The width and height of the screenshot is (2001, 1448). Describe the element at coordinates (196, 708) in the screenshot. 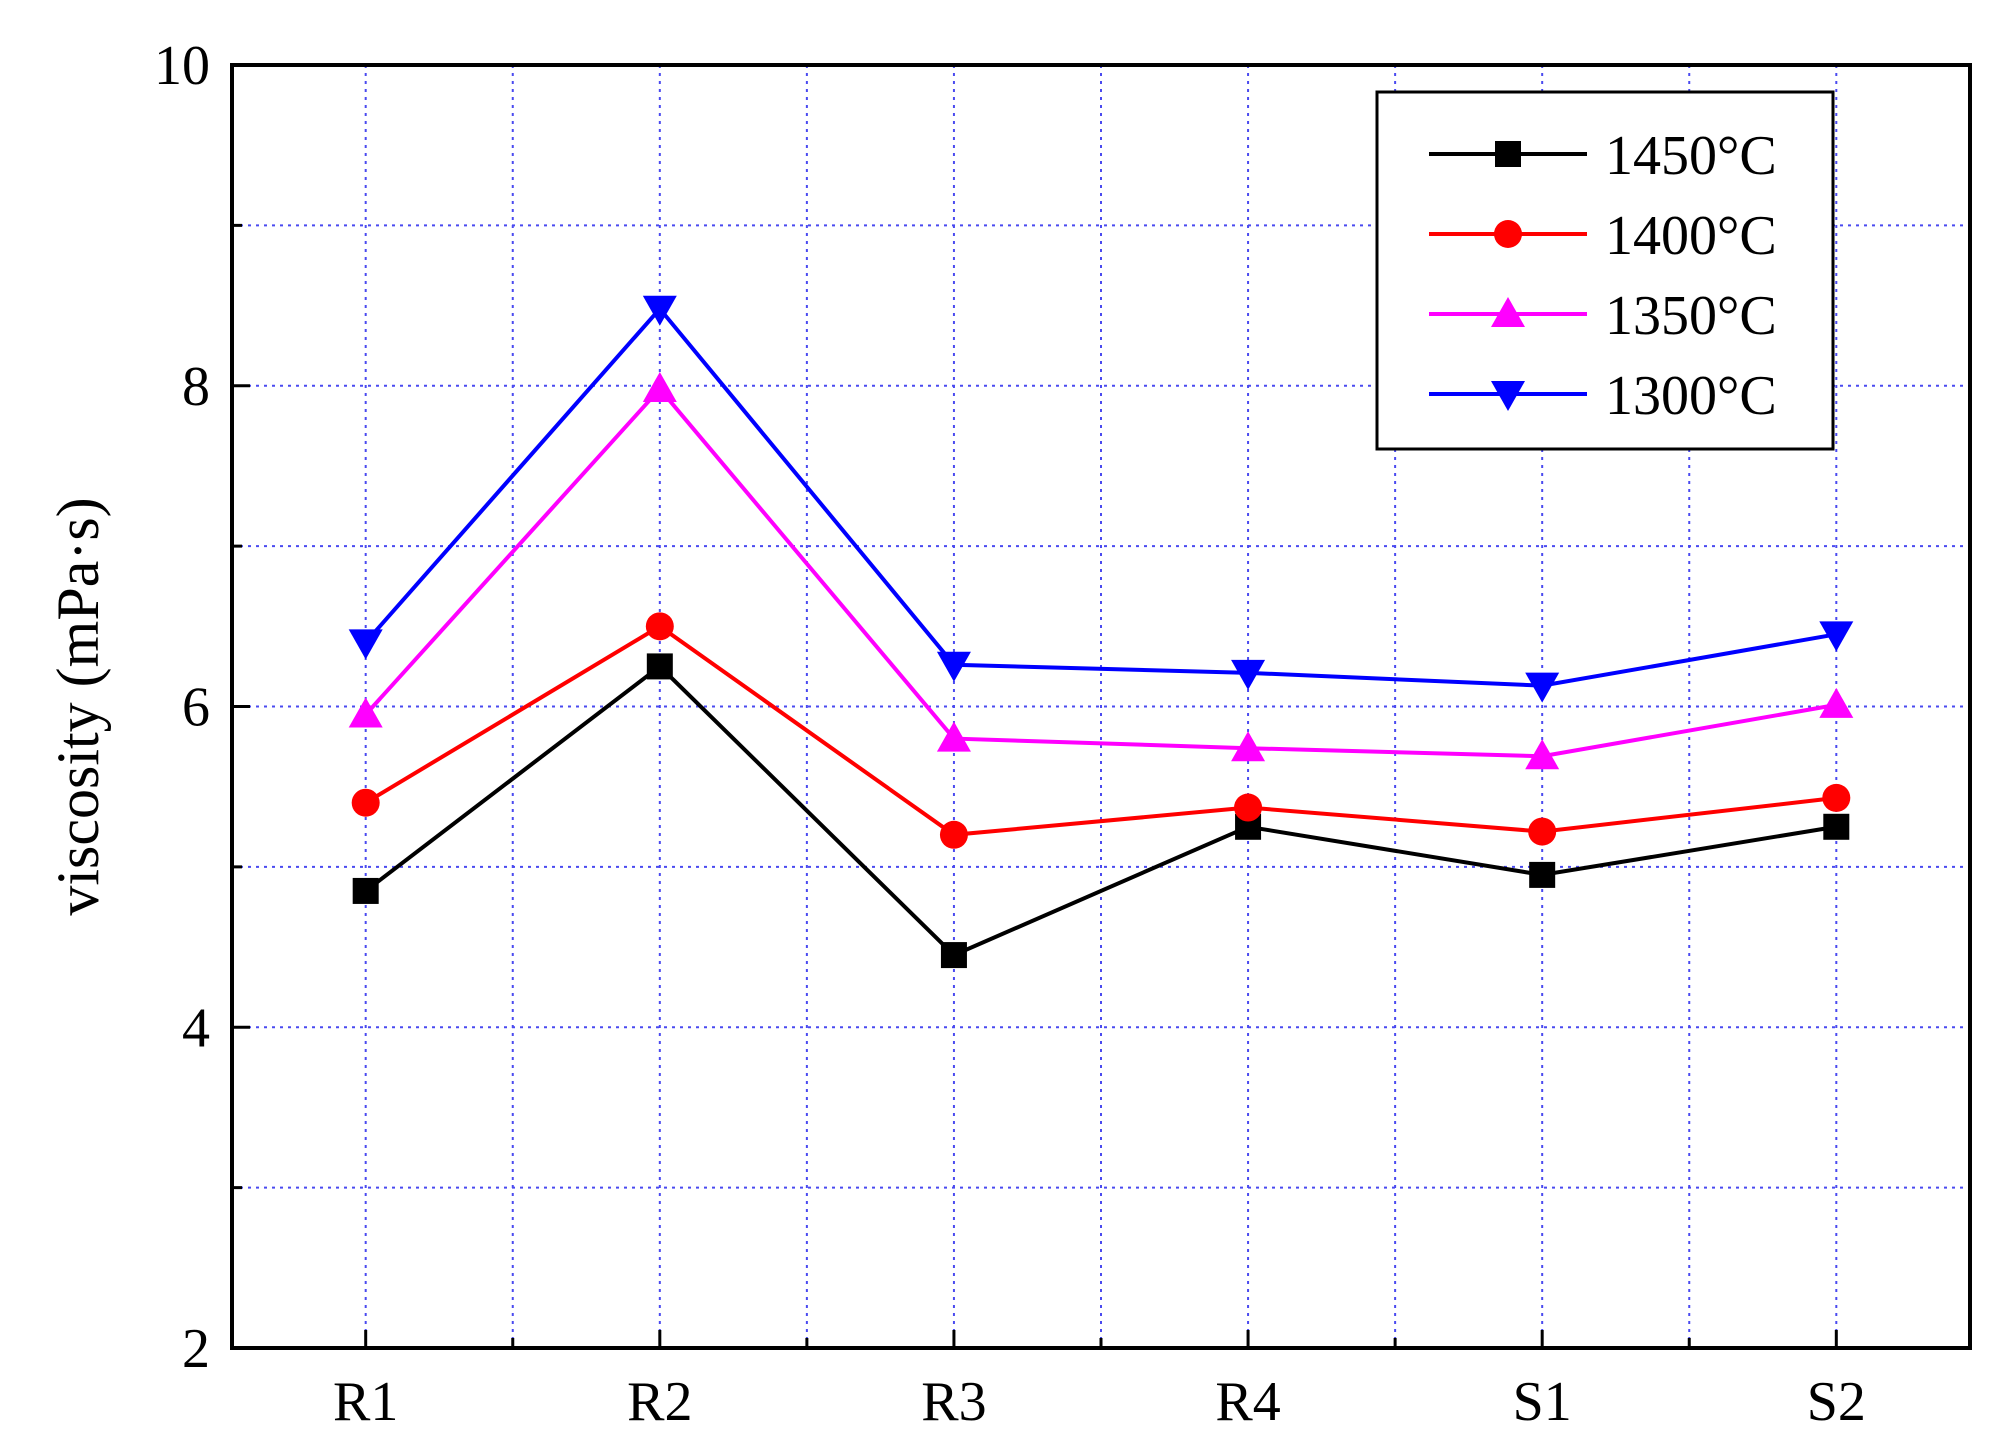

I see `y-tick-label: 6` at that location.